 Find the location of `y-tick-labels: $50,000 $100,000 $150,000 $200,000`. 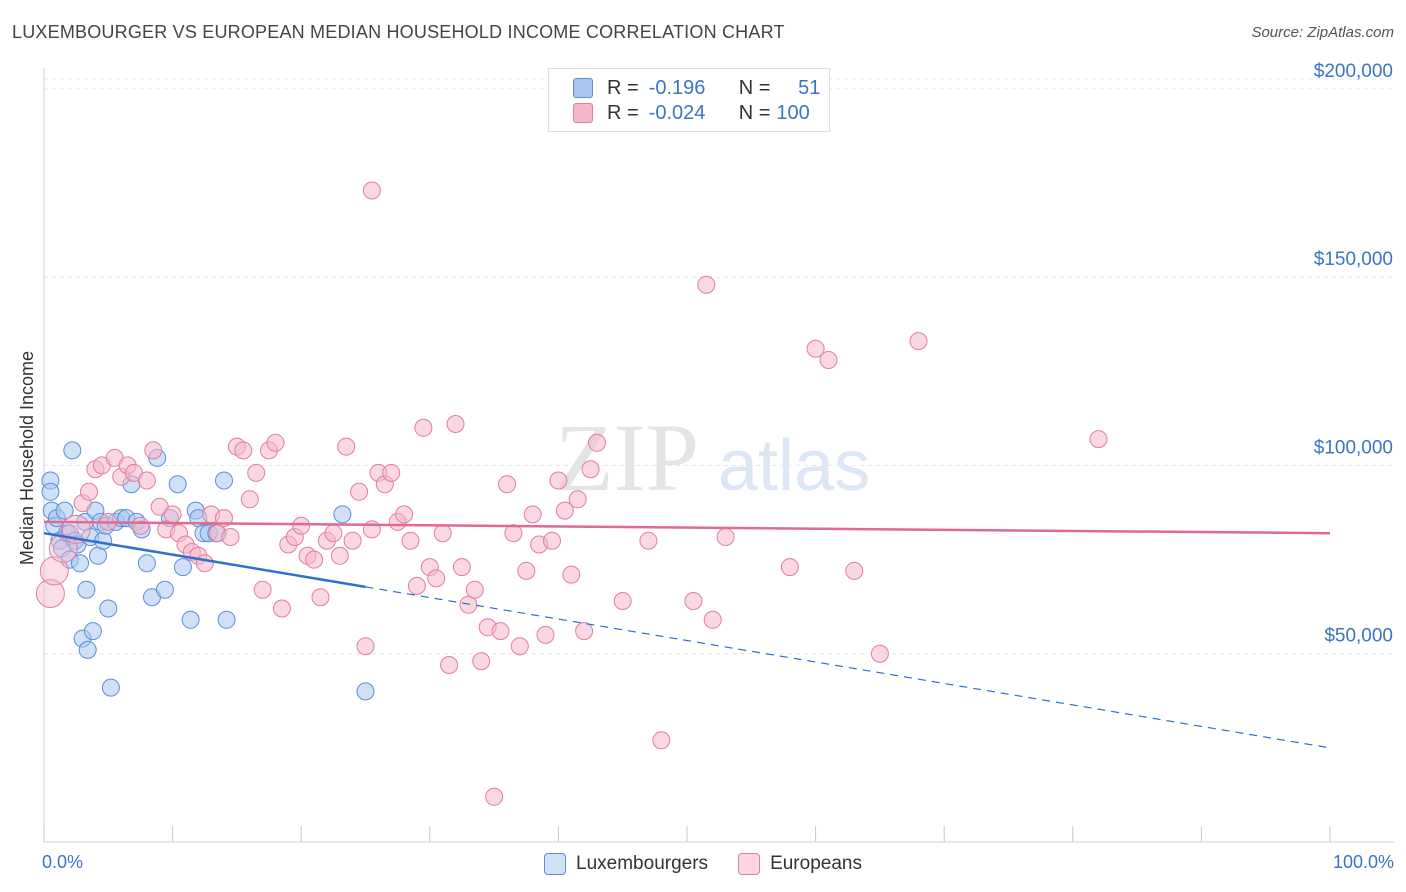

y-tick-labels: $50,000 $100,000 $150,000 $200,000 is located at coordinates (1353, 354).